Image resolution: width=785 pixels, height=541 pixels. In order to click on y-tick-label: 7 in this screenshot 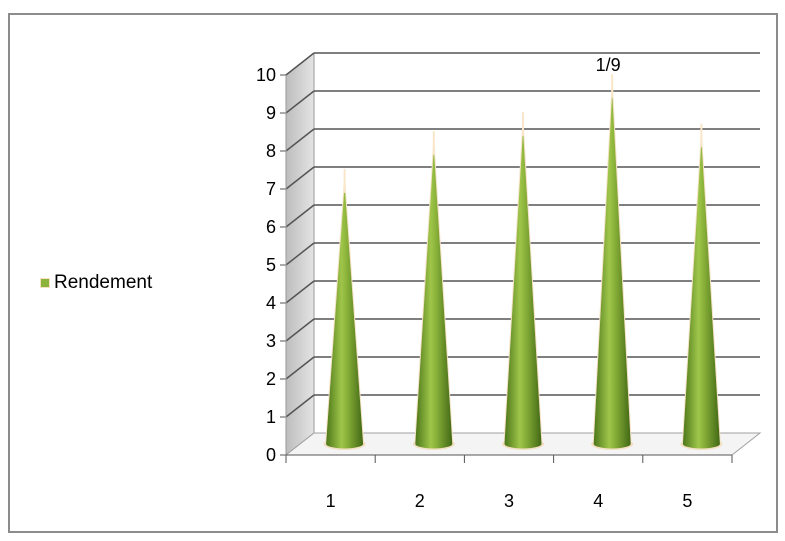, I will do `click(271, 189)`.